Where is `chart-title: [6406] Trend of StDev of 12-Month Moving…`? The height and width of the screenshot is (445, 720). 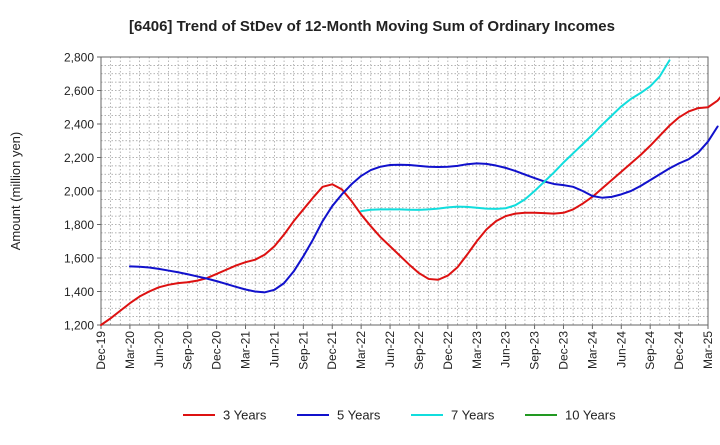 chart-title: [6406] Trend of StDev of 12-Month Moving… is located at coordinates (372, 26).